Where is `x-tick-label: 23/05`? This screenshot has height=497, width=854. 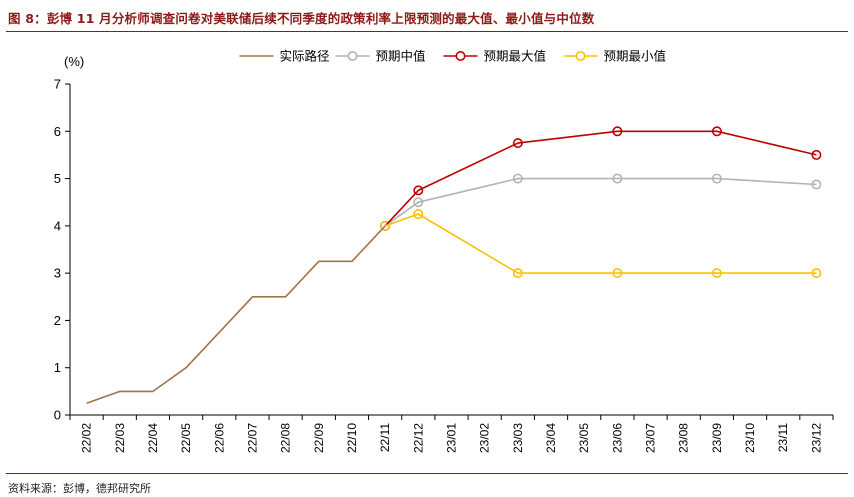
x-tick-label: 23/05 is located at coordinates (584, 438).